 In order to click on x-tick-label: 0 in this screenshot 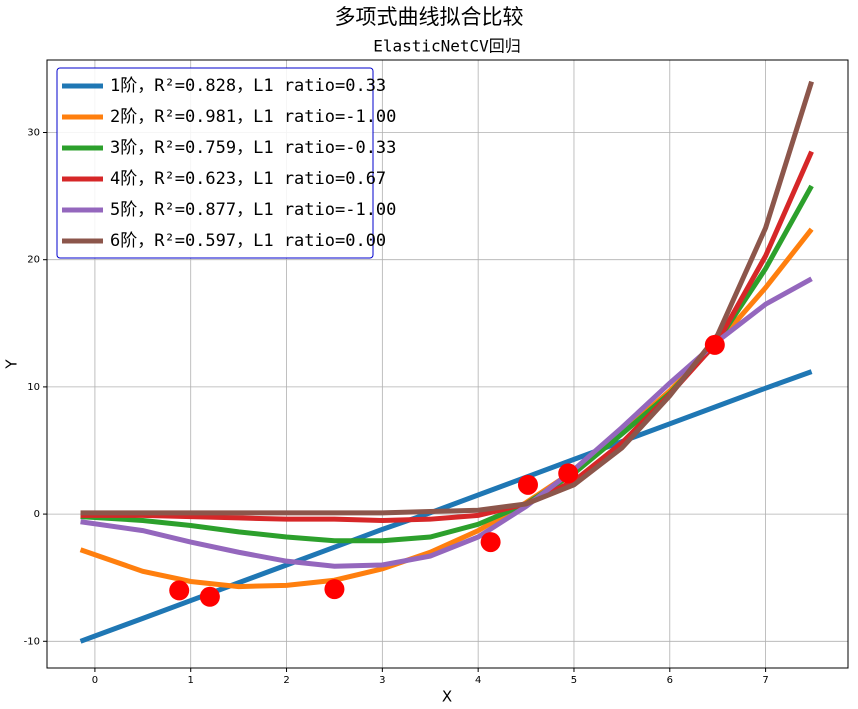, I will do `click(95, 680)`.